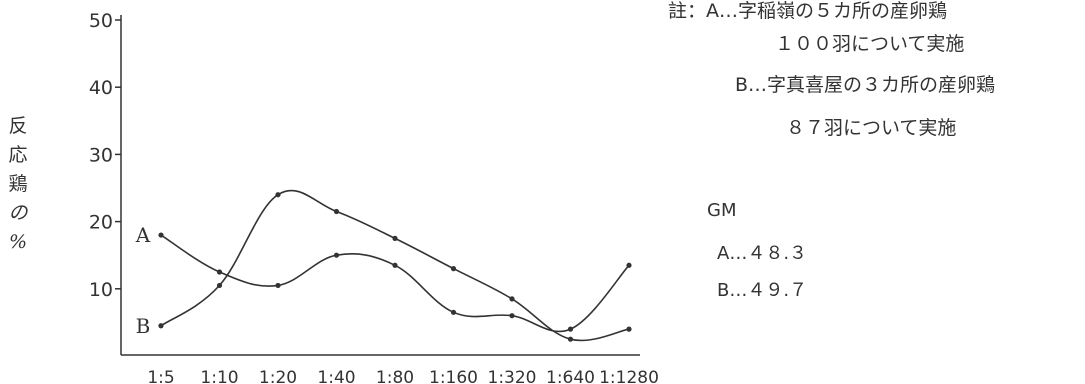 This screenshot has height=384, width=1085. Describe the element at coordinates (278, 376) in the screenshot. I see `x-tick-label: 1:20` at that location.